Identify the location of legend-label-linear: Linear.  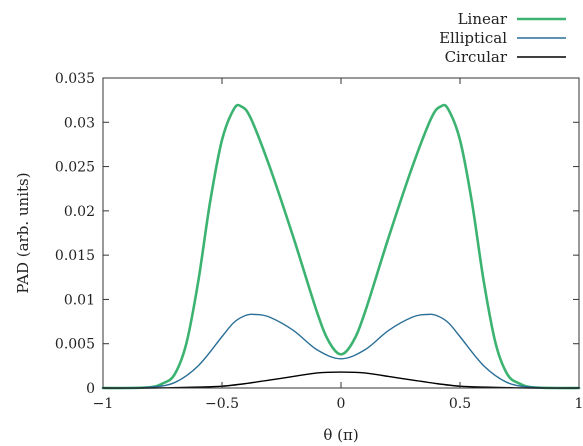
(483, 19).